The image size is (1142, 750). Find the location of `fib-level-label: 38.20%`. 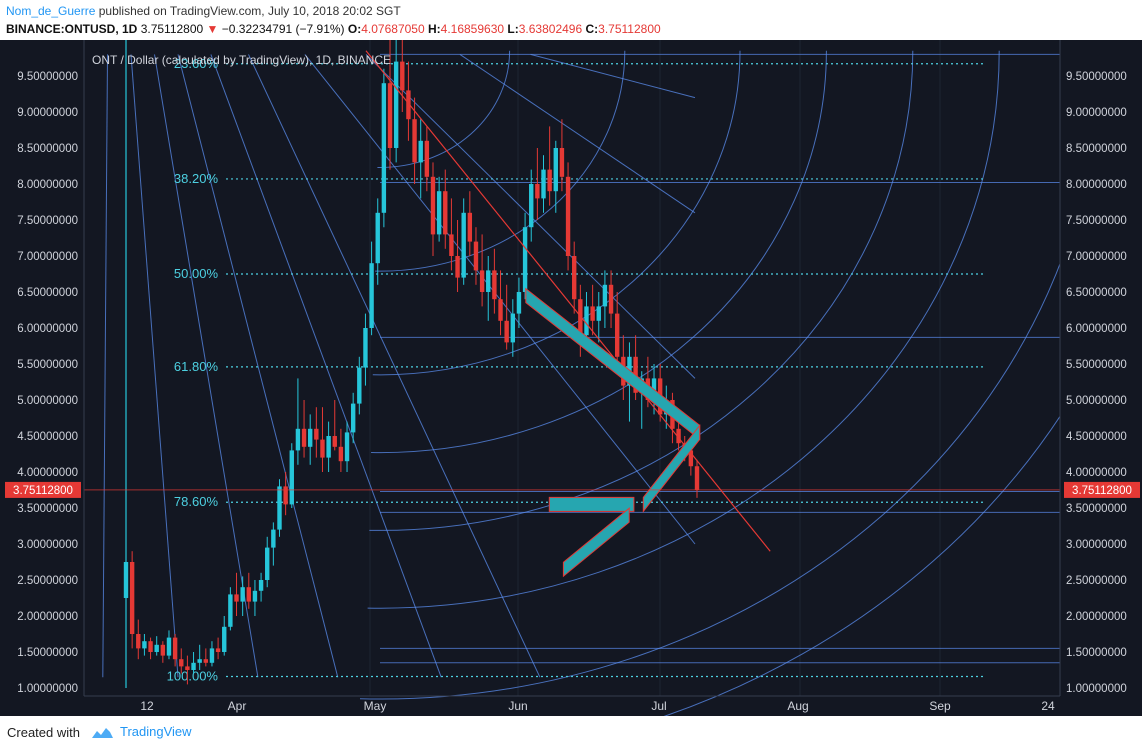

fib-level-label: 38.20% is located at coordinates (196, 178).